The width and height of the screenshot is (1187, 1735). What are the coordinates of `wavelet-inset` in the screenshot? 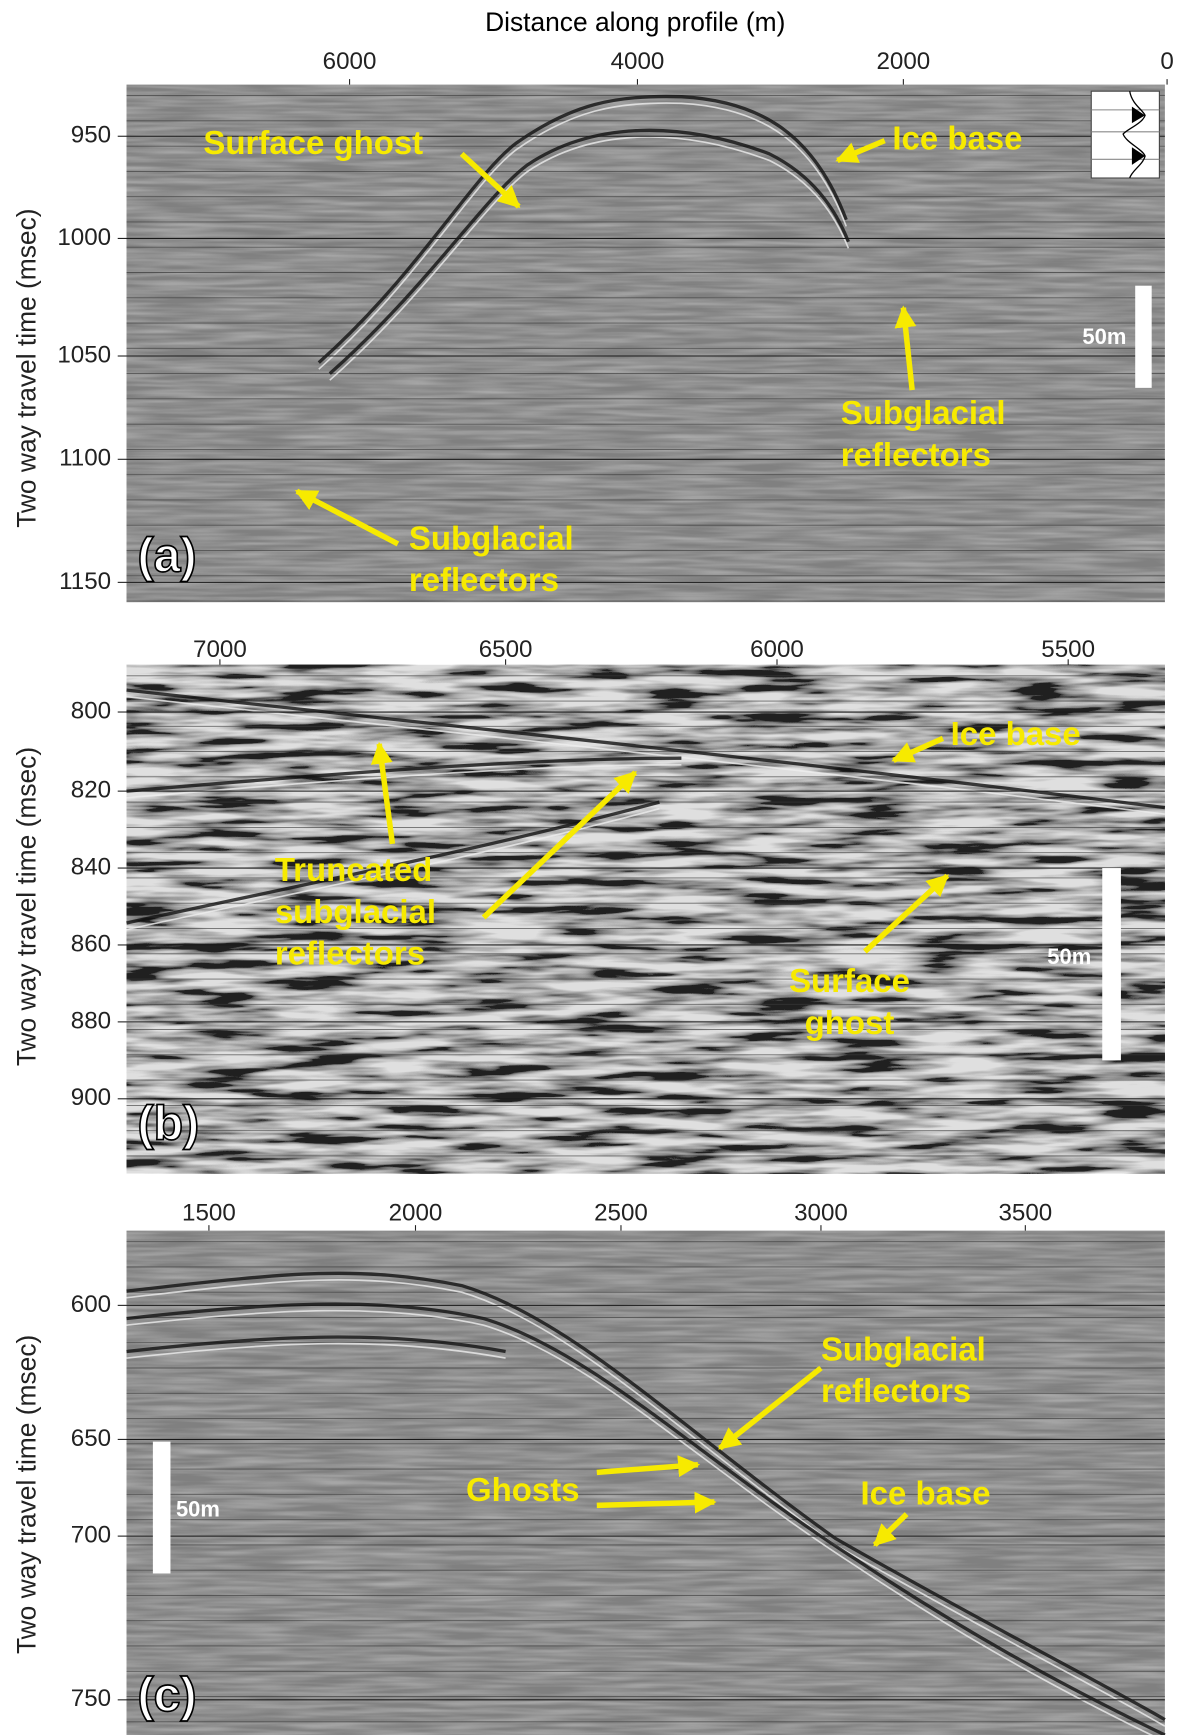 It's located at (1125, 134).